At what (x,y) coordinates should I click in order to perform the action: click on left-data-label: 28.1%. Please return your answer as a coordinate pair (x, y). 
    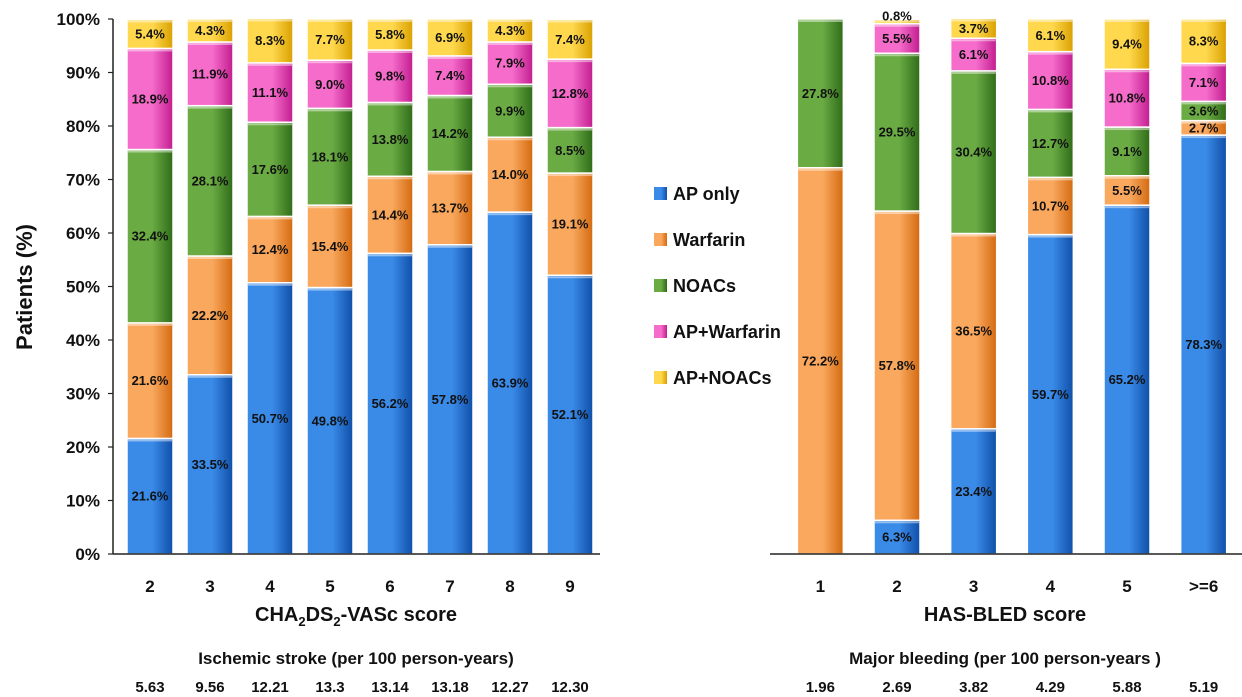
    Looking at the image, I should click on (210, 180).